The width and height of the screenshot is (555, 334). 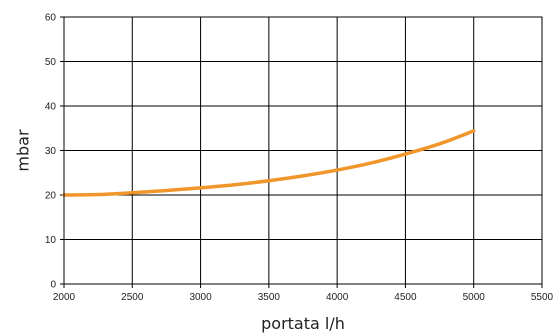 I want to click on y-tick-label: 20, so click(x=51, y=196).